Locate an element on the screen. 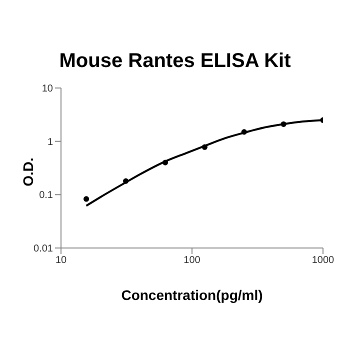 Image resolution: width=350 pixels, height=350 pixels. x-tick-label: 100 is located at coordinates (192, 260).